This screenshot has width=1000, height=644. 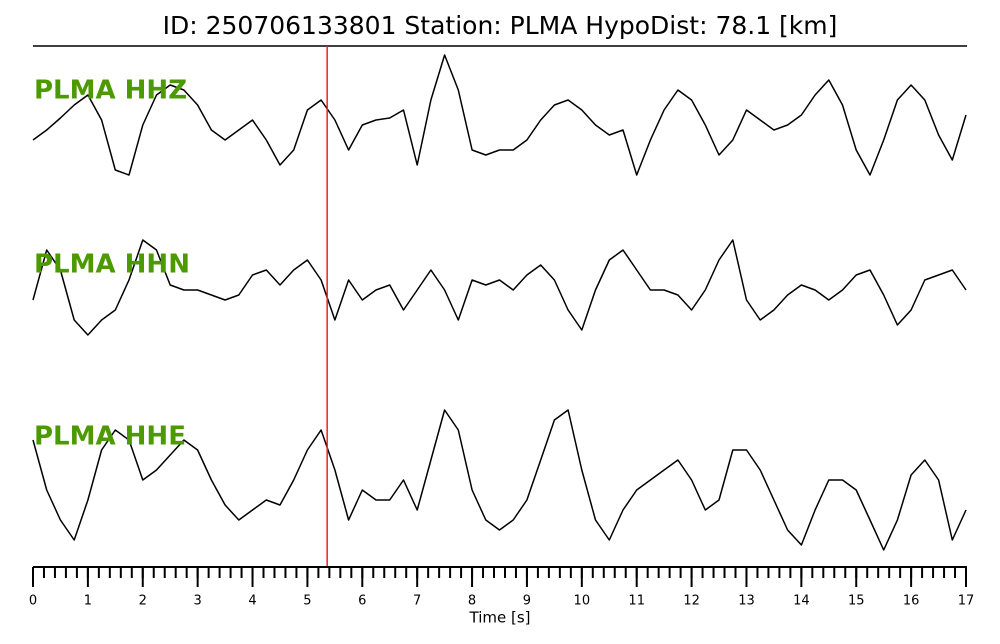 I want to click on x-tick-label: 6, so click(x=362, y=601).